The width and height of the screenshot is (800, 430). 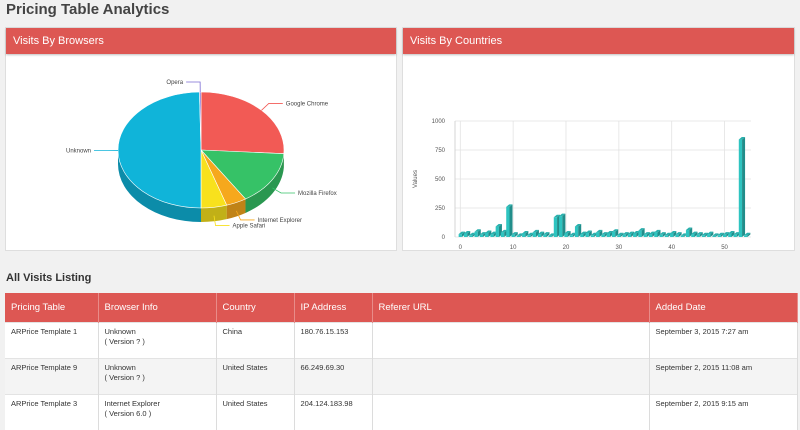 What do you see at coordinates (174, 83) in the screenshot?
I see `pie-label-opera: Opera` at bounding box center [174, 83].